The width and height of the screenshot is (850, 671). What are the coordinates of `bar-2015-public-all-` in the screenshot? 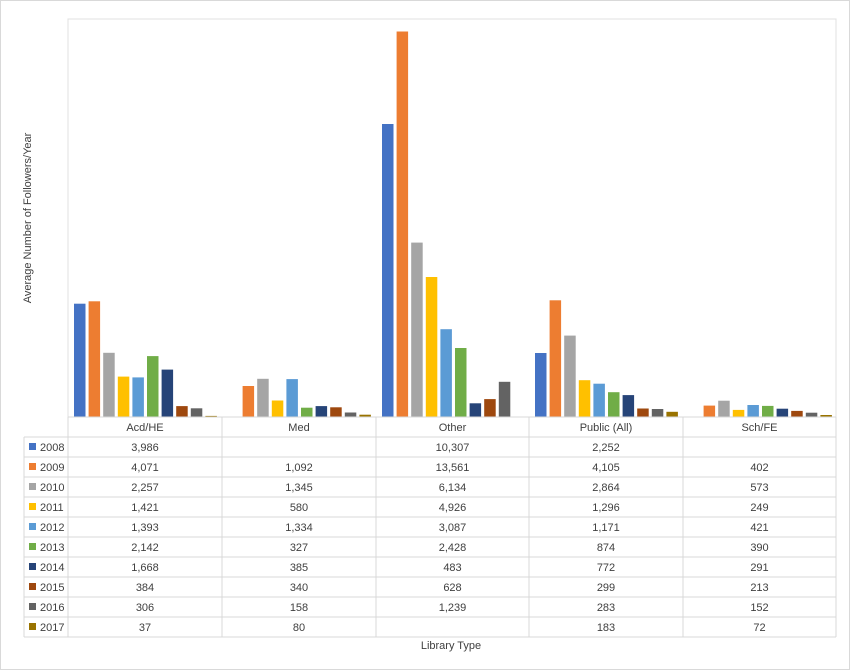 It's located at (643, 412).